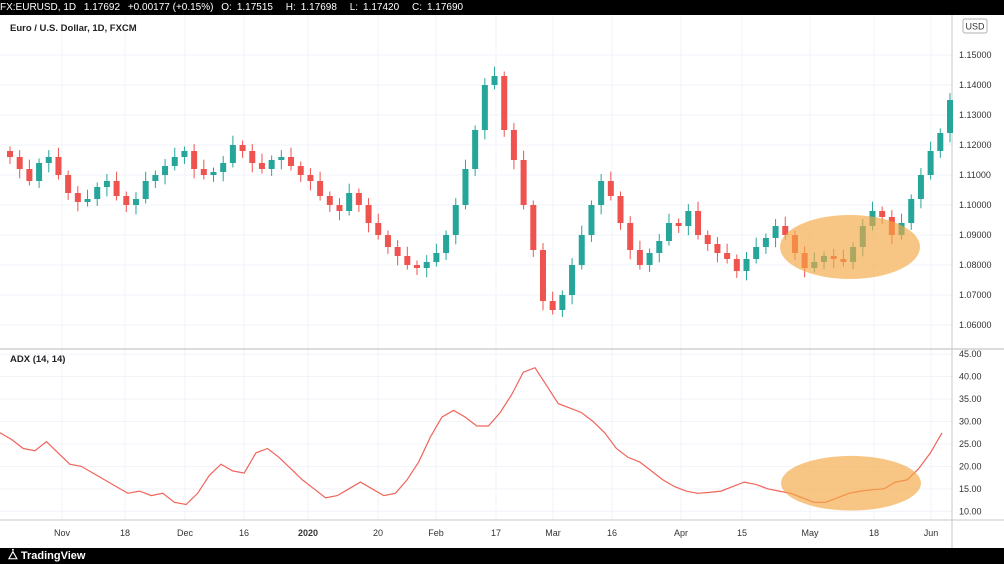  I want to click on footer-bar: ⧊ TradingView, so click(502, 556).